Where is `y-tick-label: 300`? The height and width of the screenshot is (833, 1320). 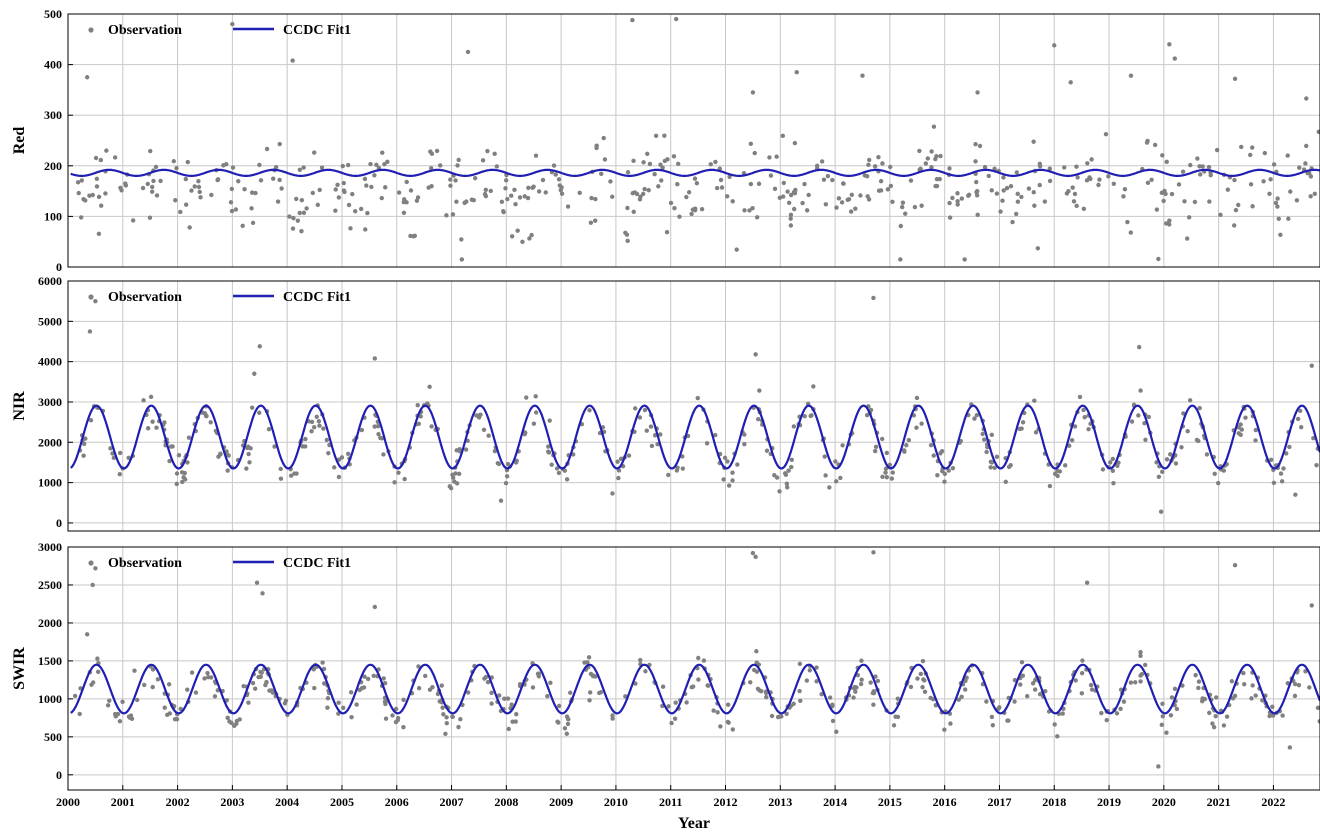
y-tick-label: 300 is located at coordinates (53, 115).